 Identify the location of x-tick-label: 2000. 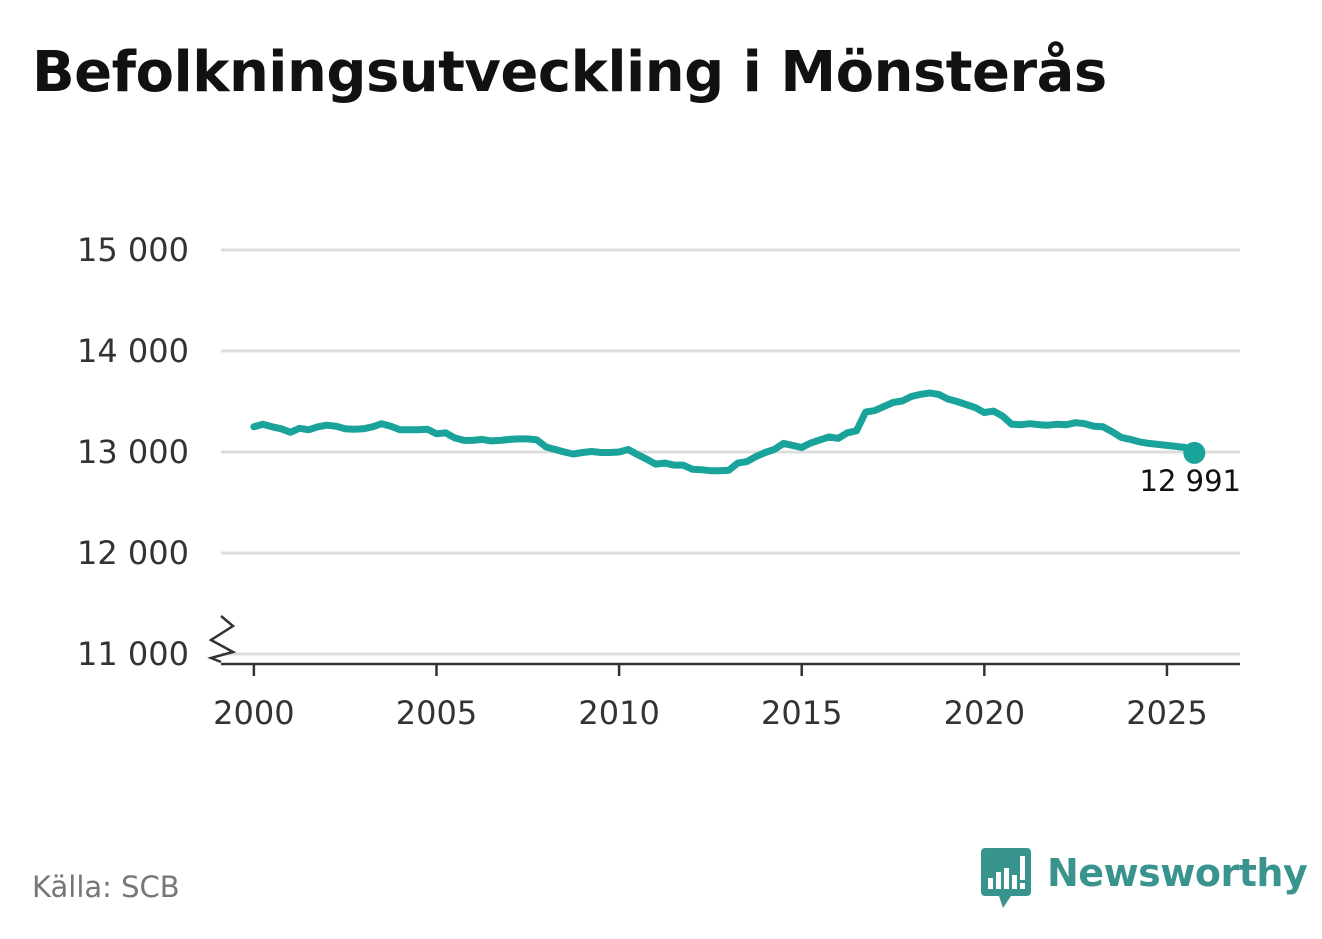
(253, 713).